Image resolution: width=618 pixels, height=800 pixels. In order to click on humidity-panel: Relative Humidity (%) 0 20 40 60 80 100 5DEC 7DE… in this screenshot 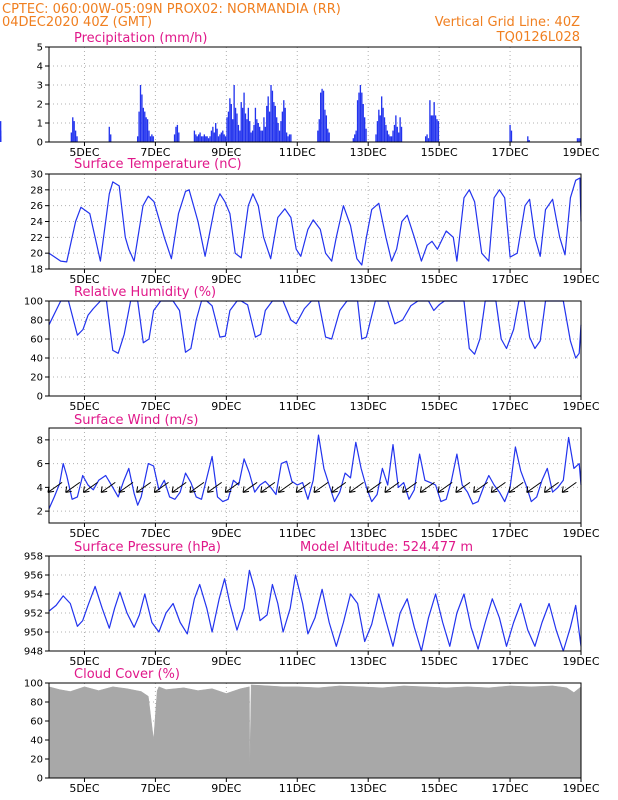, I will do `click(312, 349)`.